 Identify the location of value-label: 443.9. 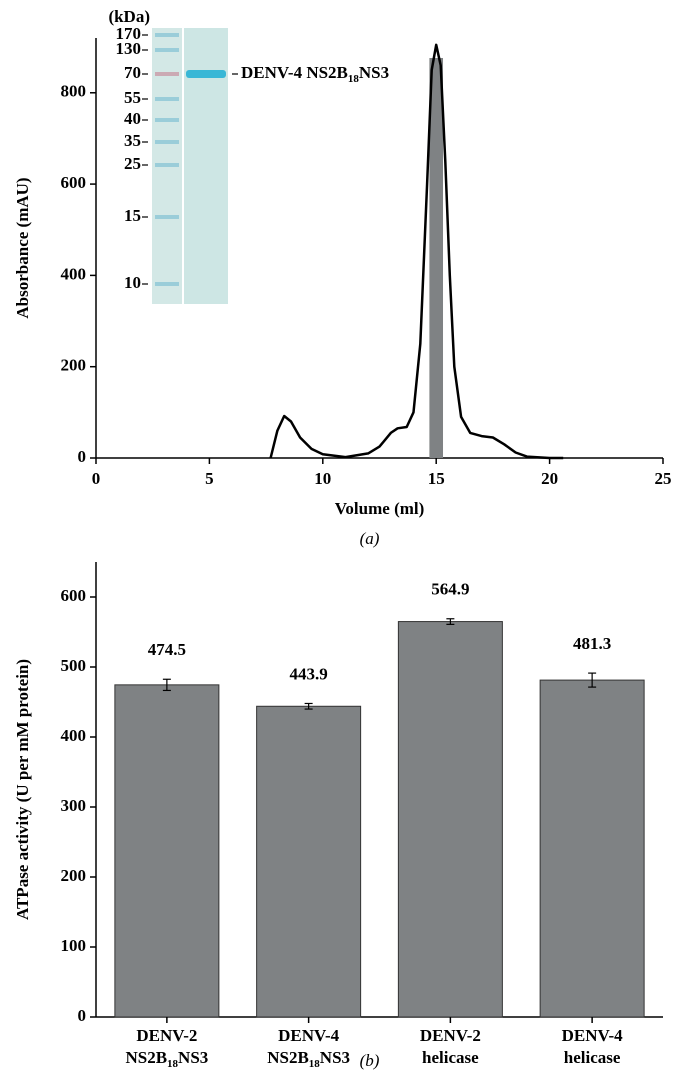
(309, 673).